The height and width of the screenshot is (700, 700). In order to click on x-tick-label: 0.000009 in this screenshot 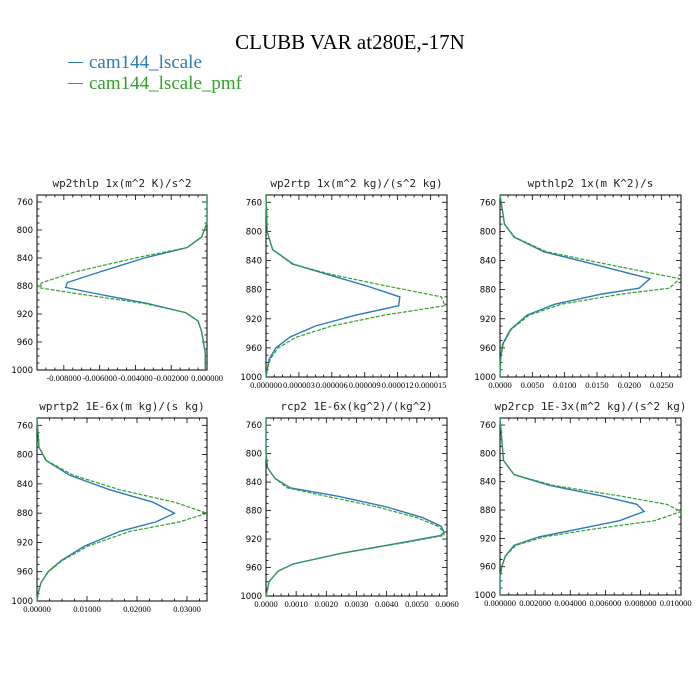, I will do `click(365, 385)`.